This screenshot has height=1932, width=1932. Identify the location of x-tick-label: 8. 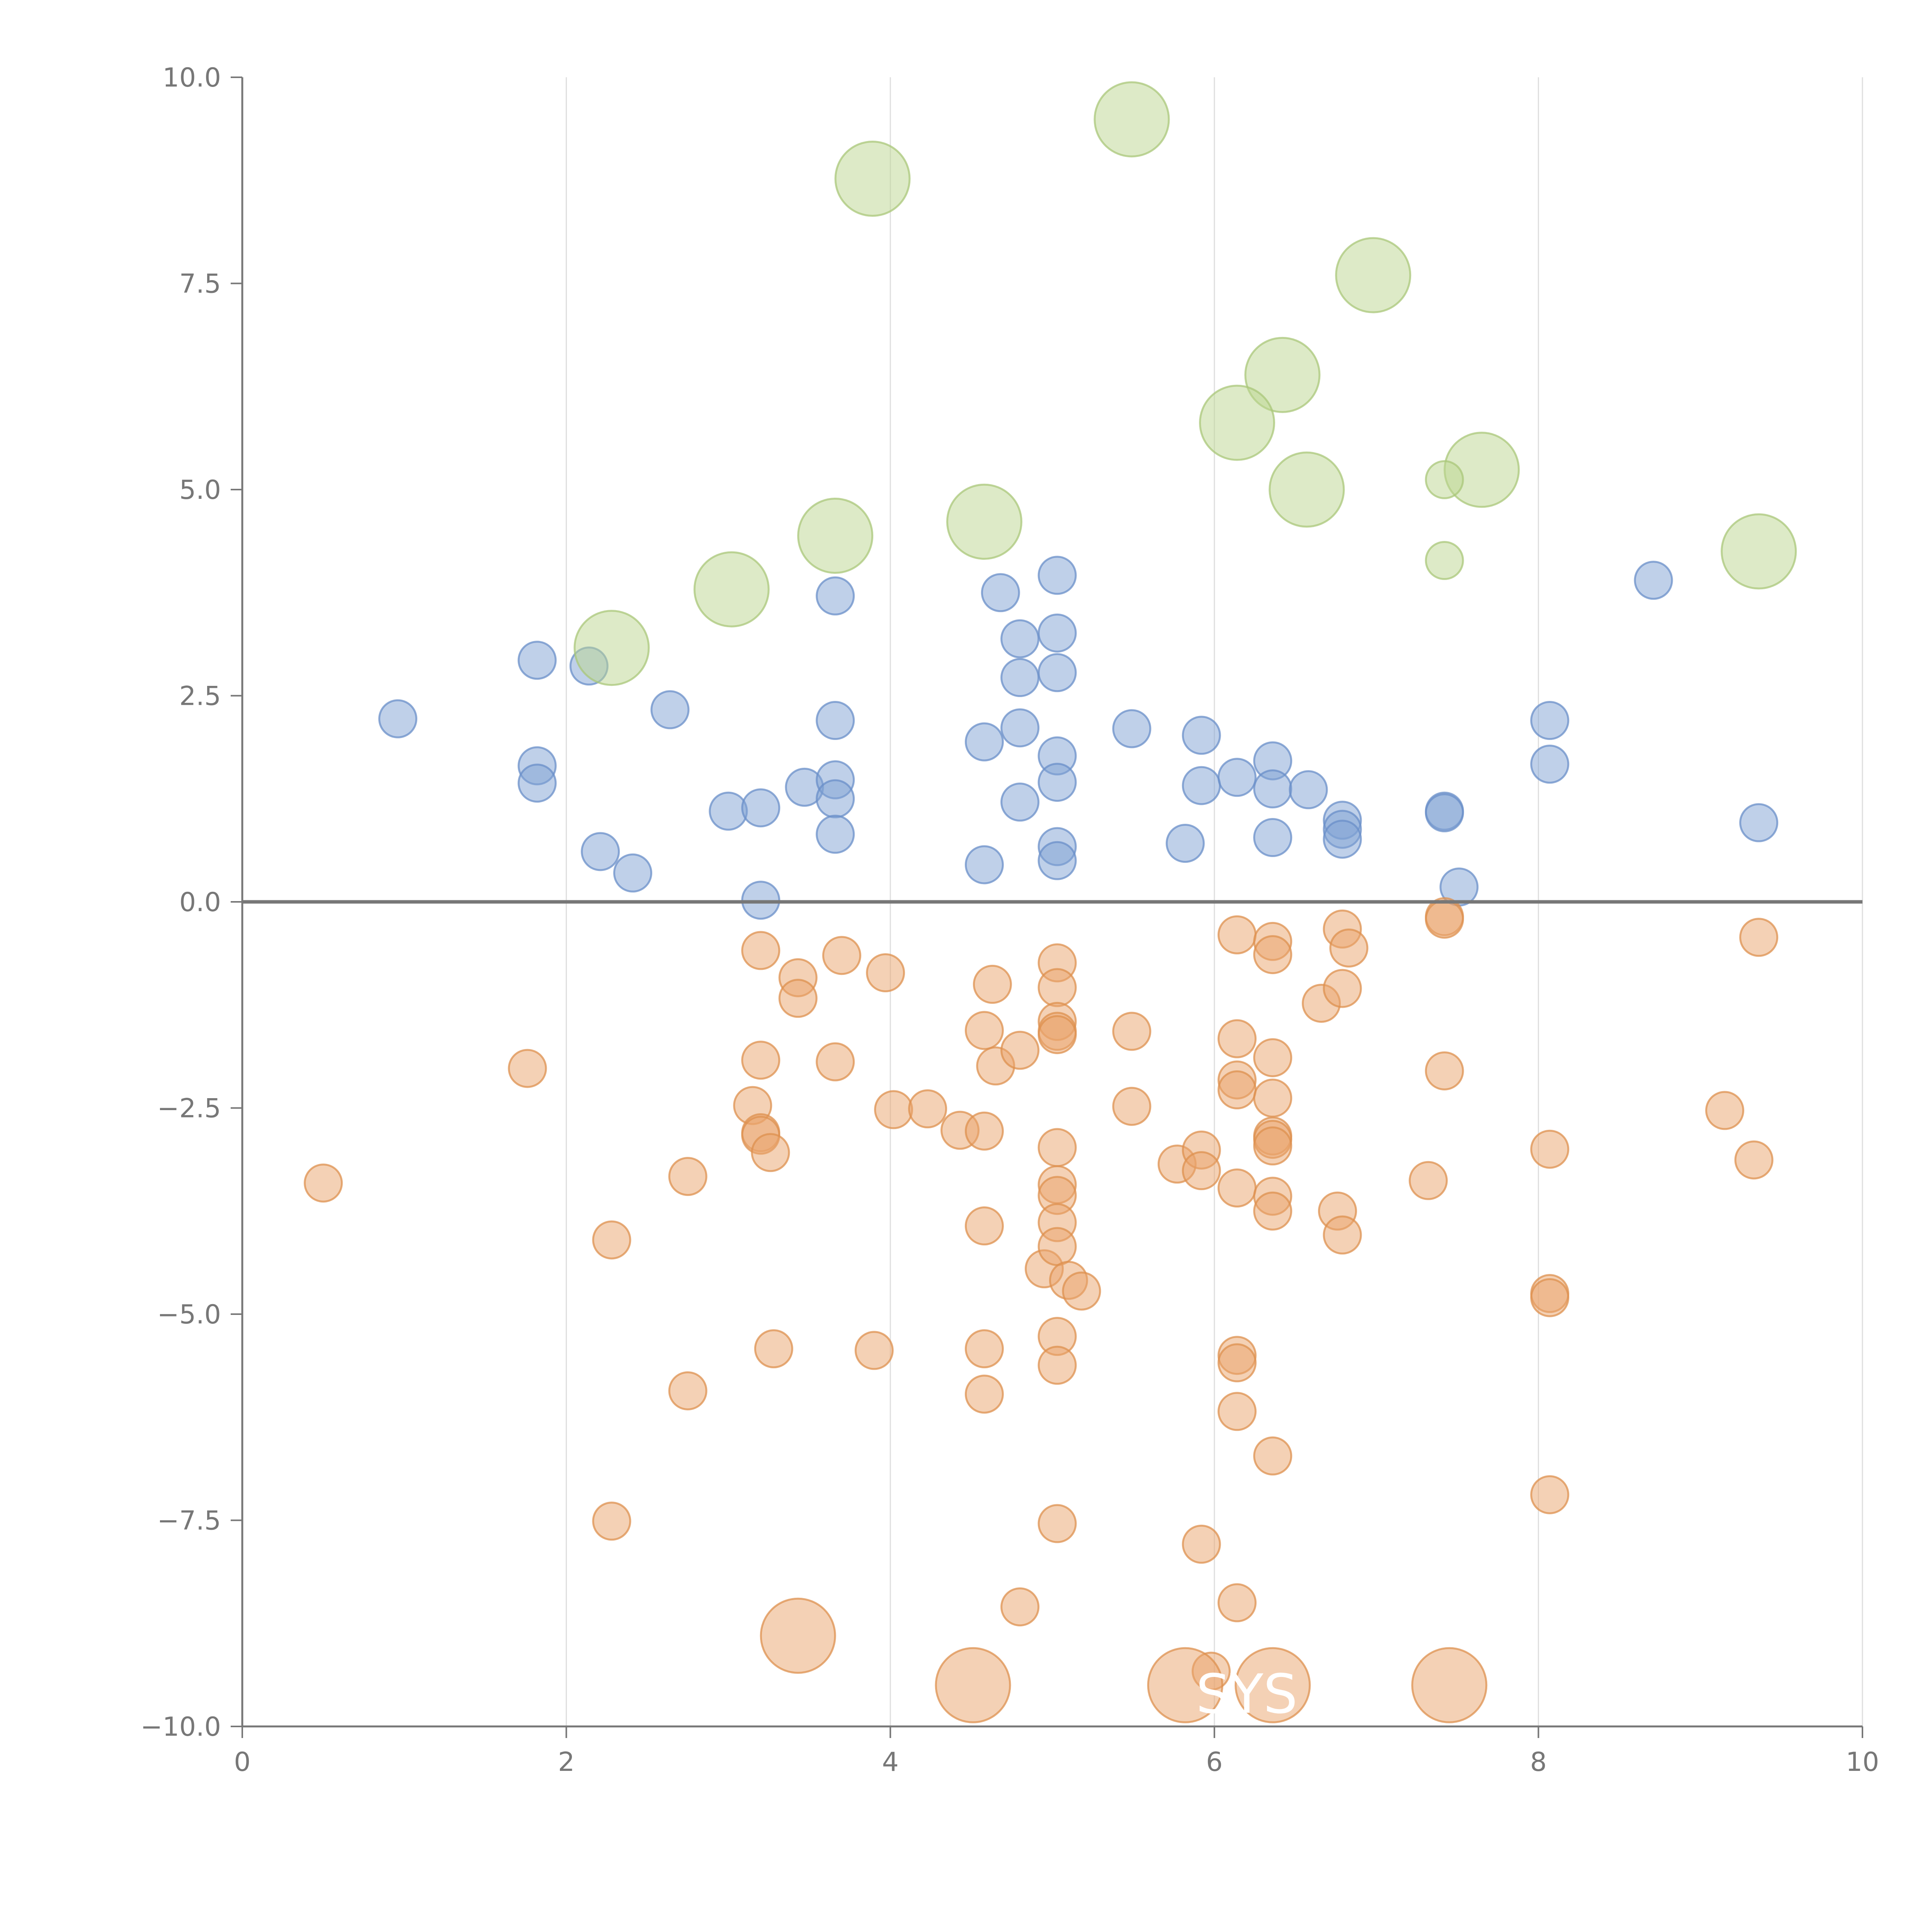
(1539, 1762).